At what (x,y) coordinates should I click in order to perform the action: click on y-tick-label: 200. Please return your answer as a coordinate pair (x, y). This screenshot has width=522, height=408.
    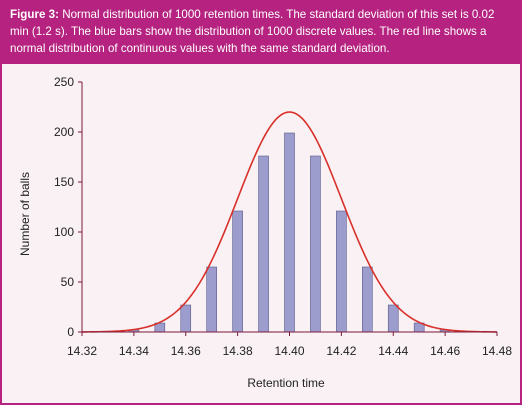
    Looking at the image, I should click on (64, 132).